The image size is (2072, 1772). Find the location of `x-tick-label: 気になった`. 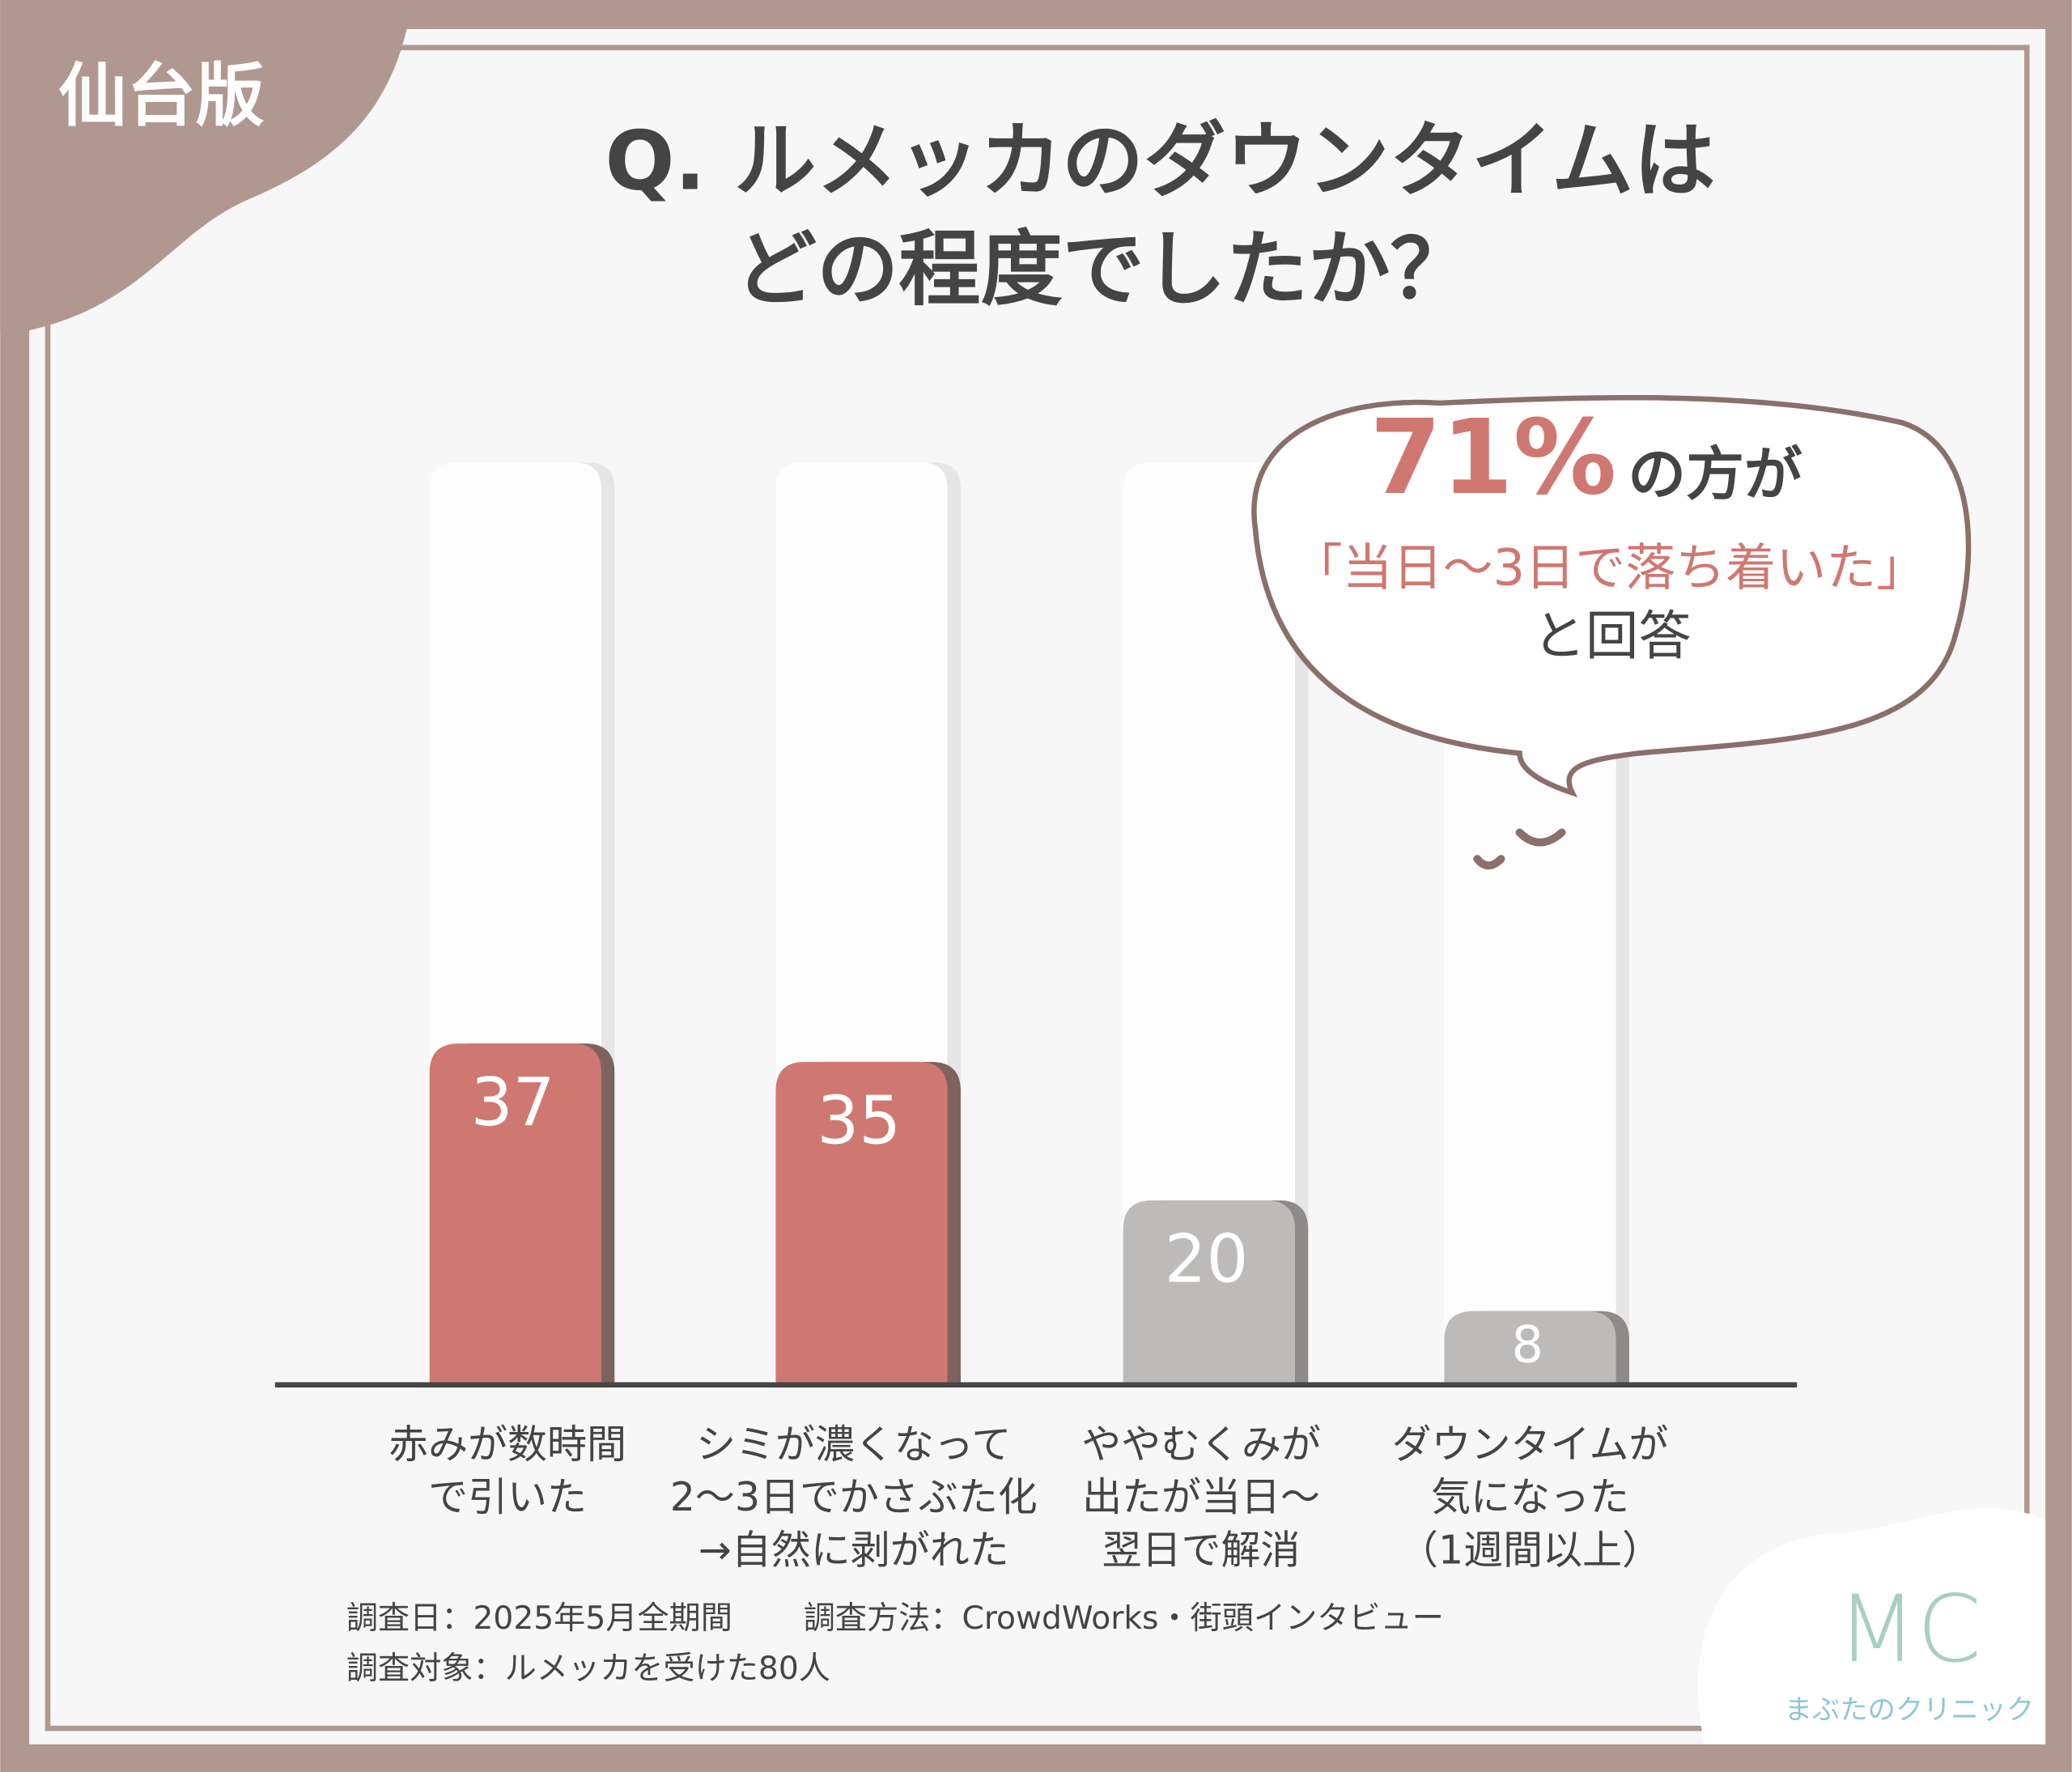

x-tick-label: 気になった is located at coordinates (1530, 1497).